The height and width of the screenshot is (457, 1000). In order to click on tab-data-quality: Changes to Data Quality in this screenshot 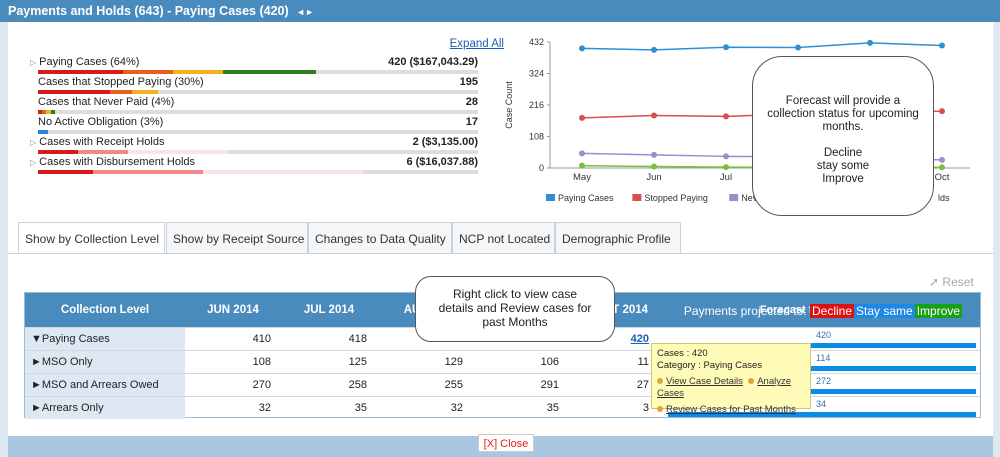, I will do `click(380, 238)`.